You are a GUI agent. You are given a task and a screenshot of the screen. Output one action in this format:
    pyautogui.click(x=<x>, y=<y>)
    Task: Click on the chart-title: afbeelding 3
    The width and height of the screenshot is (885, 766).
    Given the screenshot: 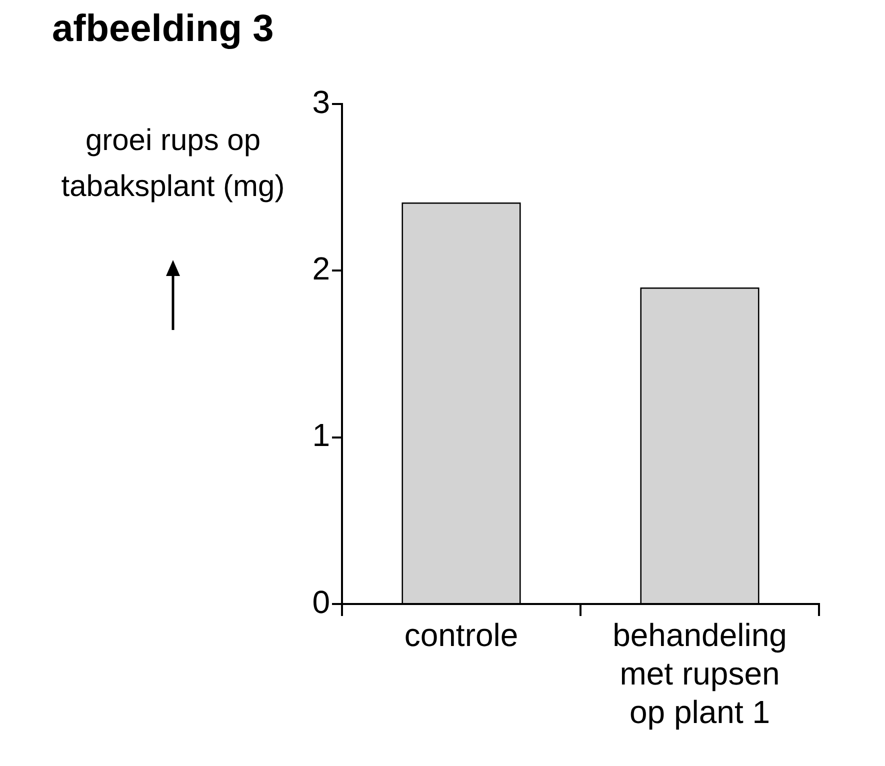 What is the action you would take?
    pyautogui.click(x=163, y=29)
    